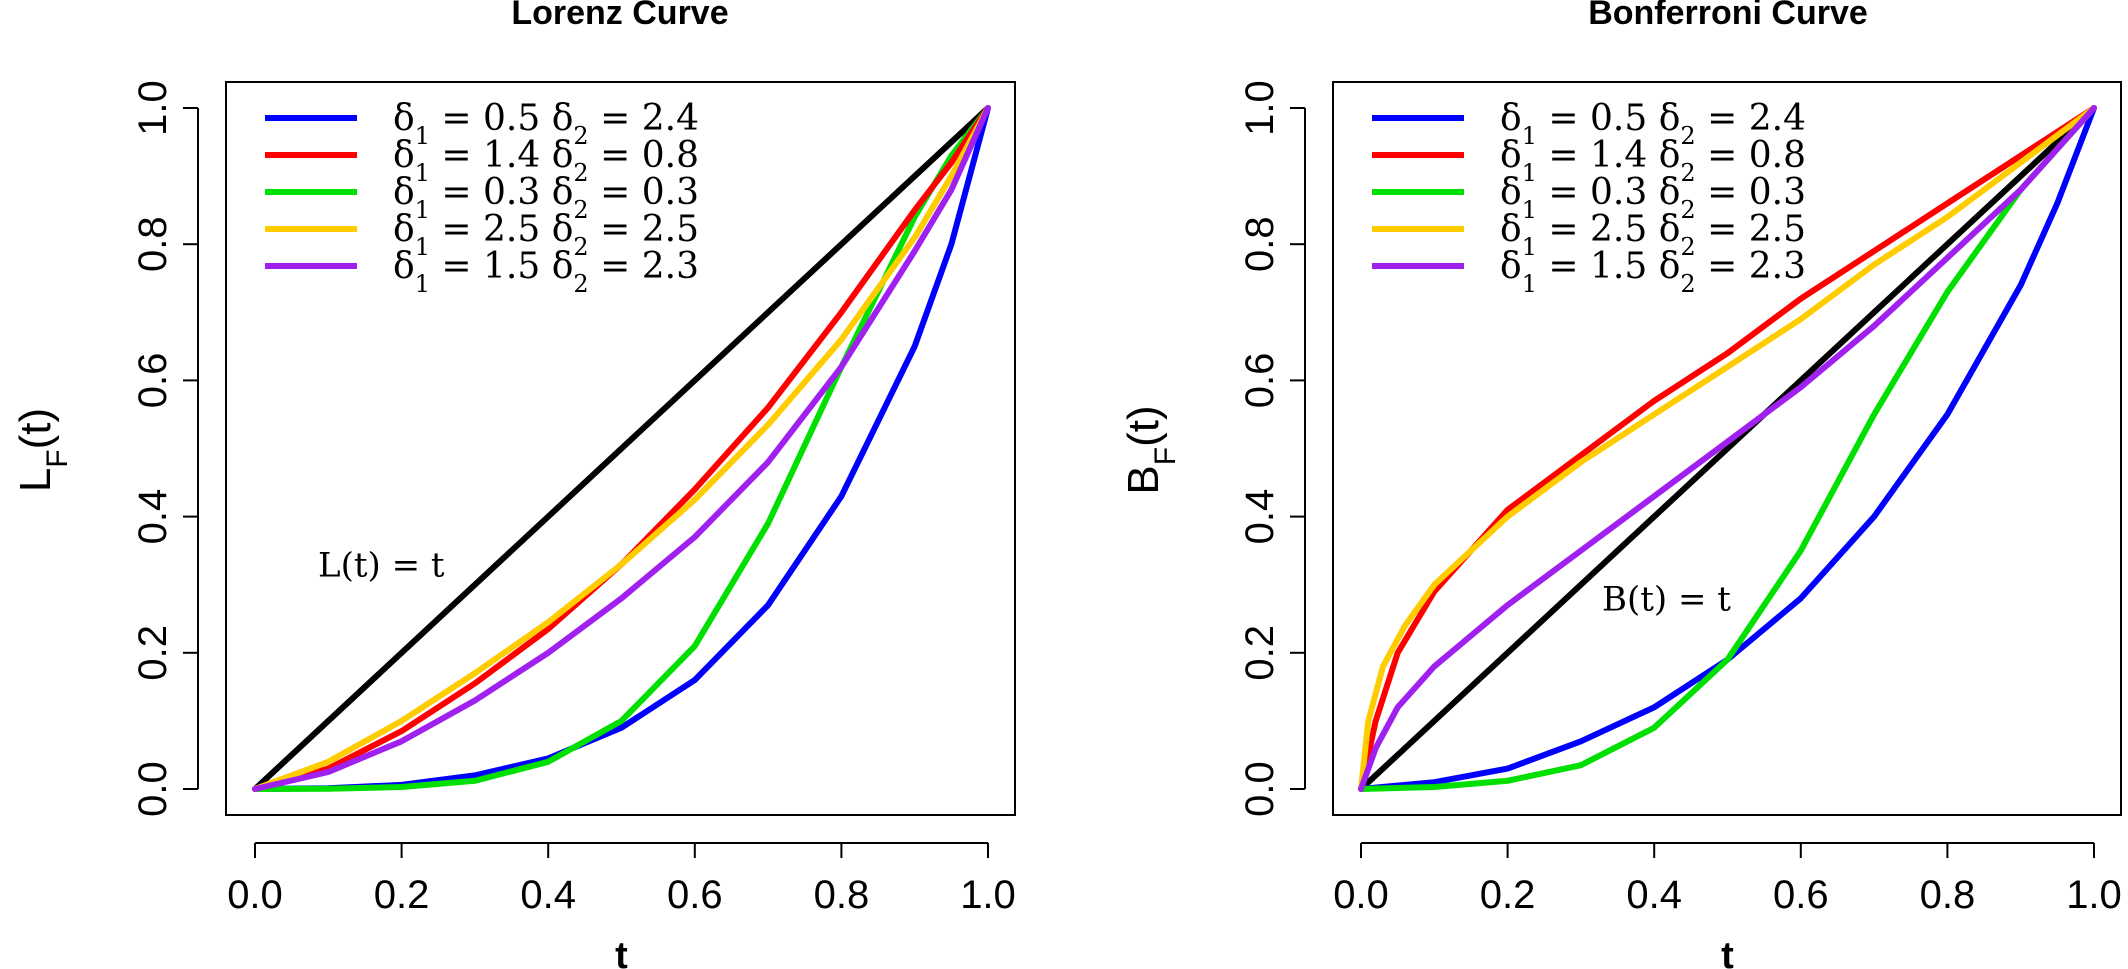  Describe the element at coordinates (1143, 479) in the screenshot. I see `y-axis-label-main: B` at that location.